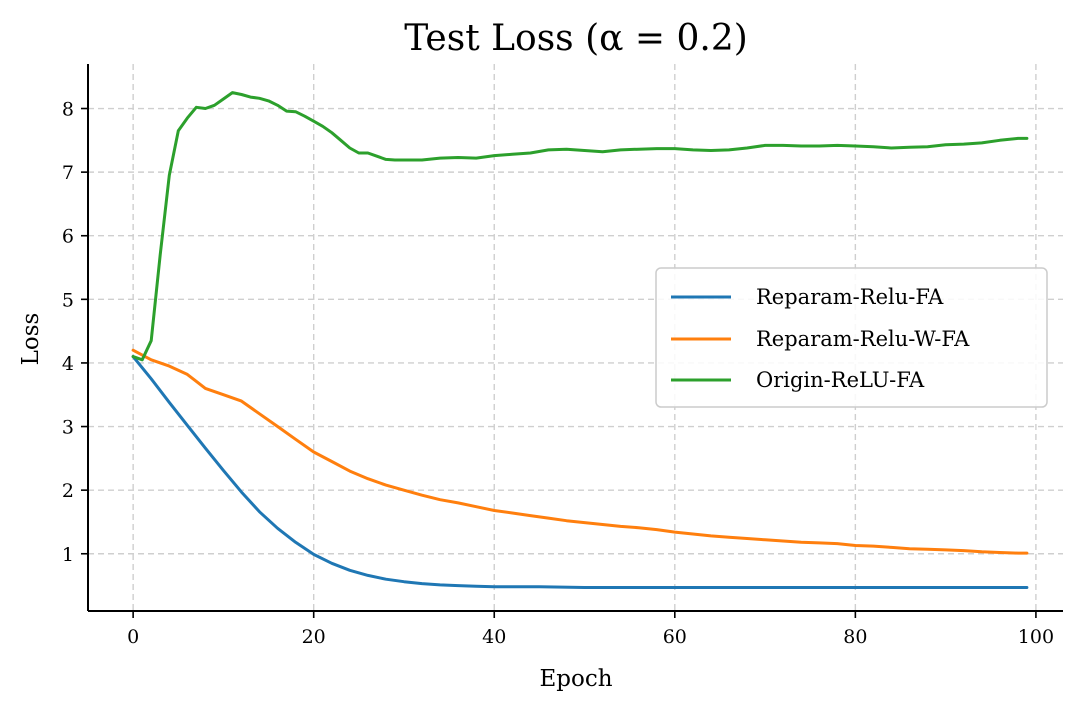 The image size is (1081, 711). Describe the element at coordinates (68, 300) in the screenshot. I see `y-tick-label: 5` at that location.